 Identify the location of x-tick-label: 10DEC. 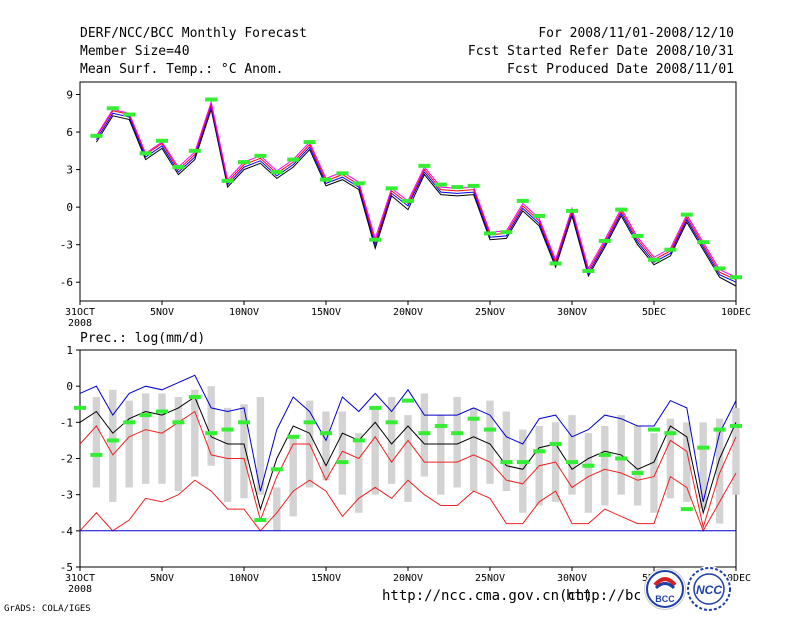
(736, 312).